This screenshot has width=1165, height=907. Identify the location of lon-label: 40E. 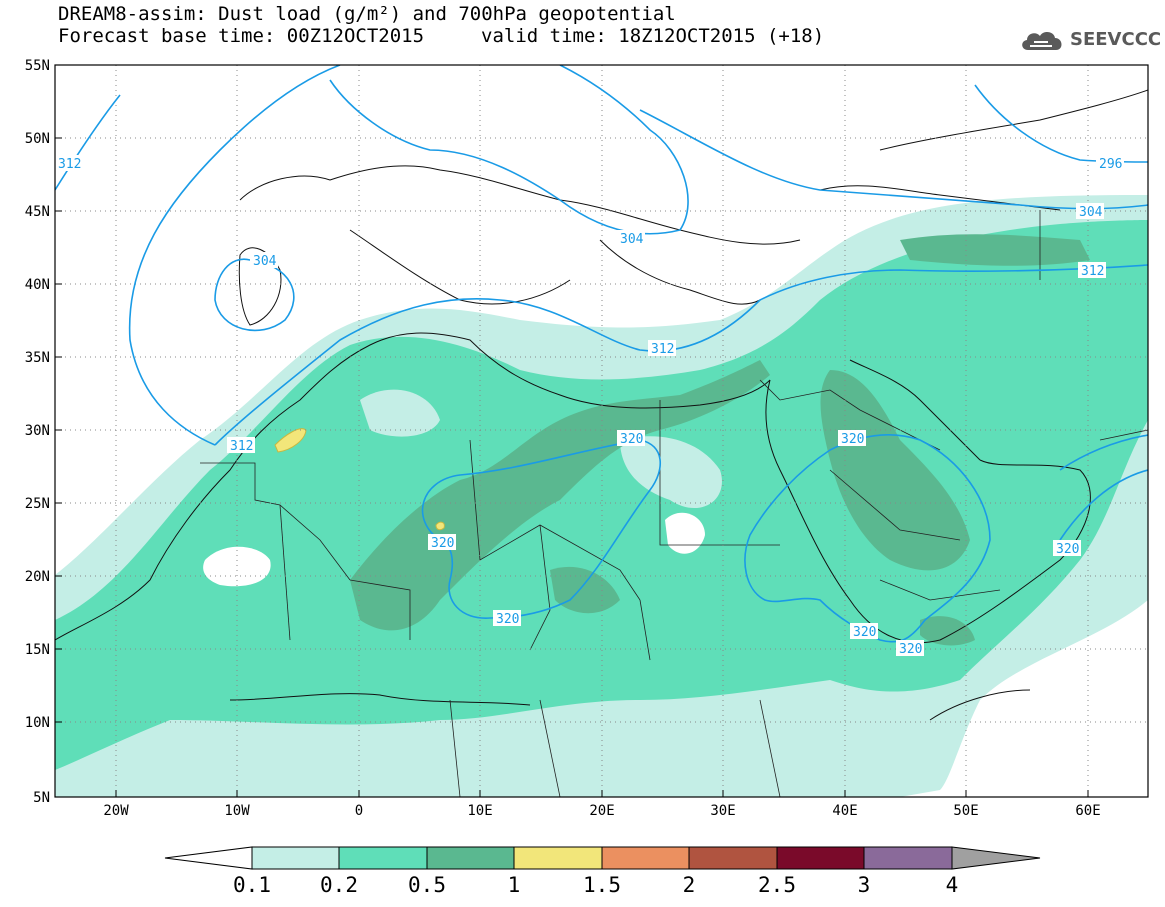
(844, 811).